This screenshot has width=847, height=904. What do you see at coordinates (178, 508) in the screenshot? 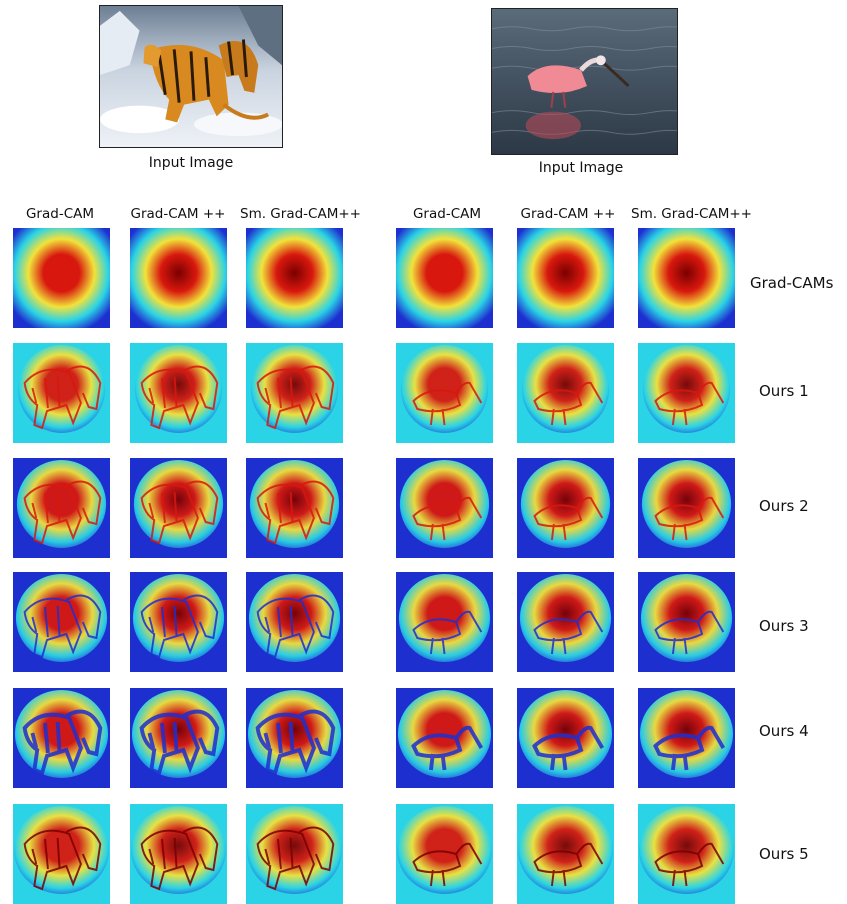
I see `heatmap-tiger-ours-2-gradcampp` at bounding box center [178, 508].